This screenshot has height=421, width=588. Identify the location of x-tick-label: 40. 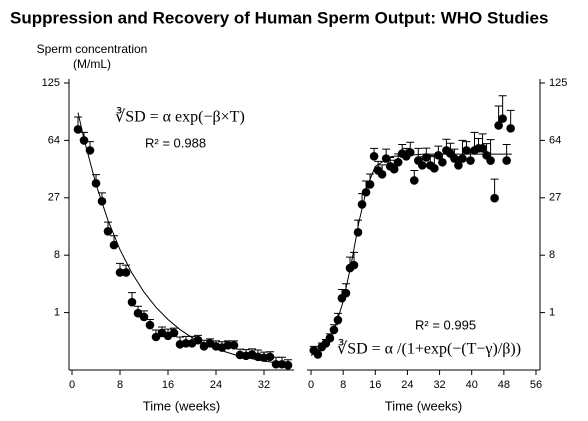
(472, 385).